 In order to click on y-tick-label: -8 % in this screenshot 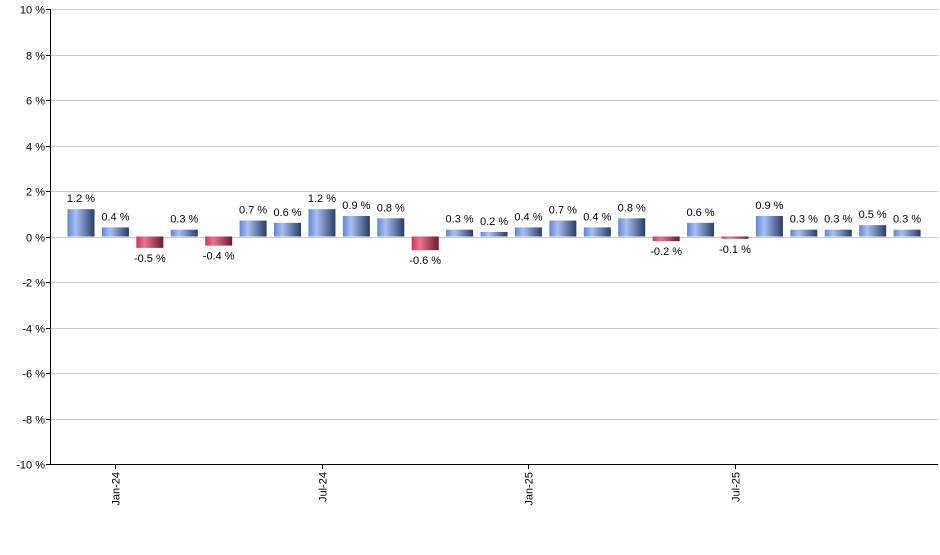, I will do `click(33, 421)`.